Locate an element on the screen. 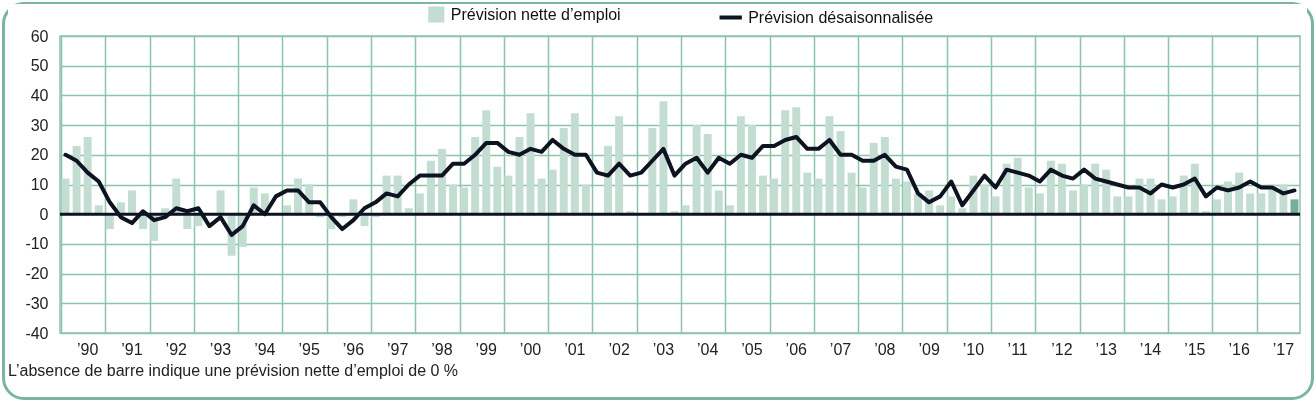  x-tick-label: ’09 is located at coordinates (929, 349).